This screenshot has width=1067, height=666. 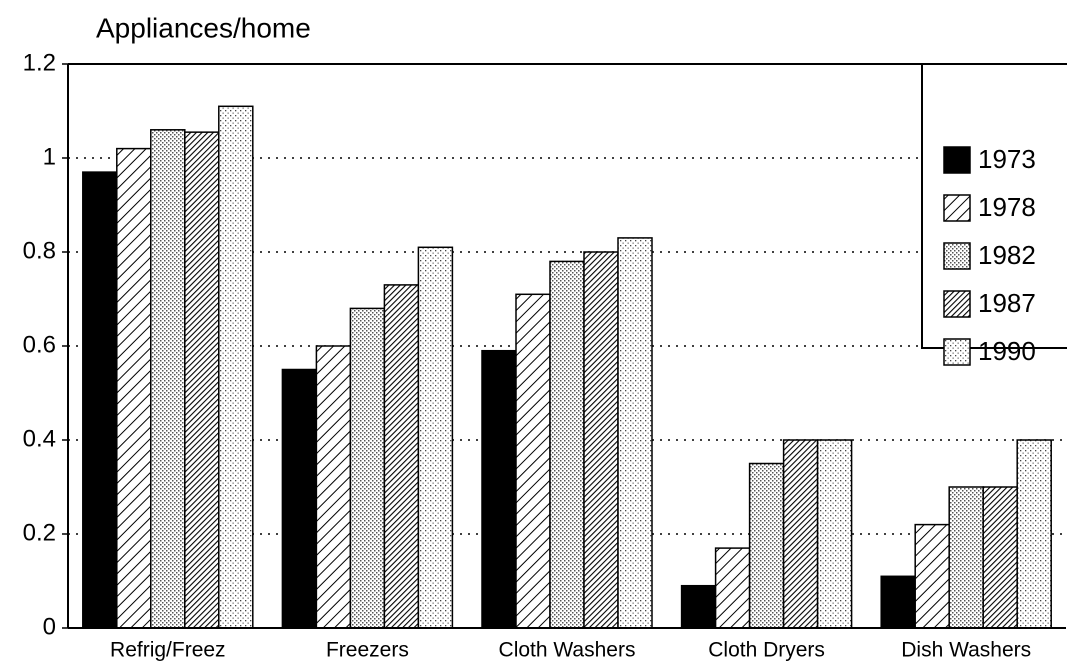 I want to click on y-tick-label: 0.8, so click(x=39, y=250).